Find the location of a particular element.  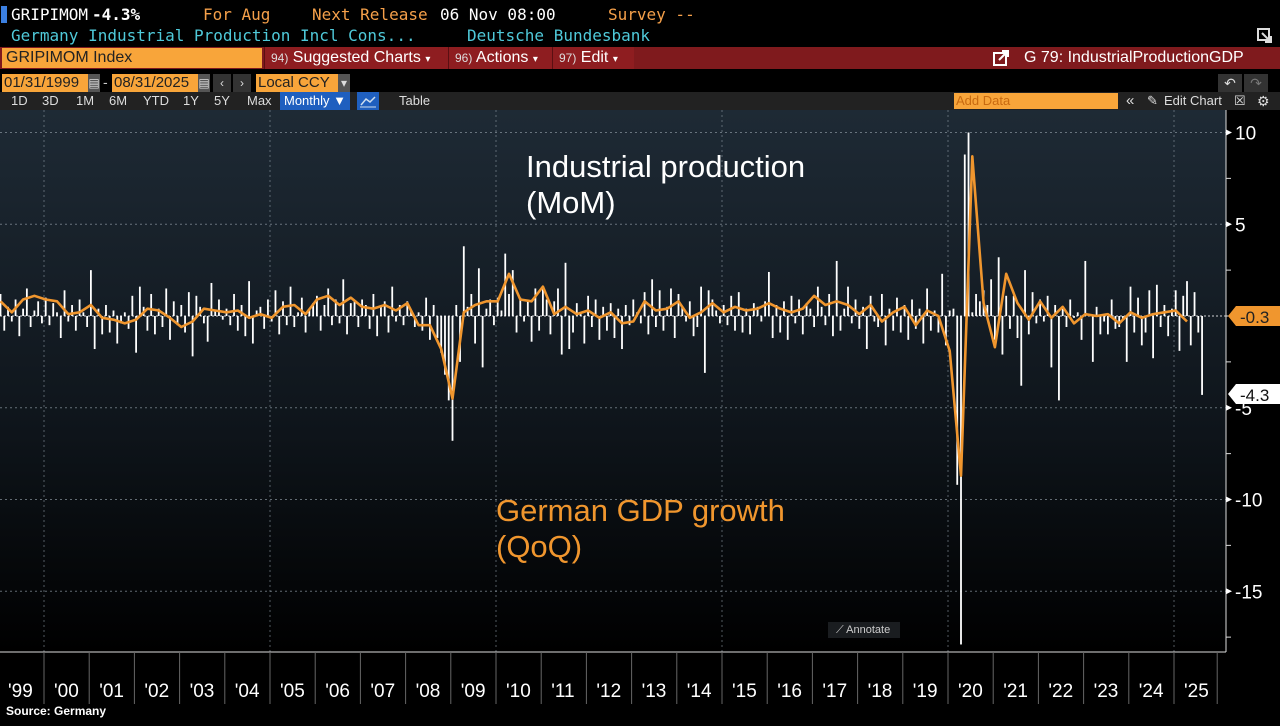

y-tick-label: 5 is located at coordinates (1240, 225).